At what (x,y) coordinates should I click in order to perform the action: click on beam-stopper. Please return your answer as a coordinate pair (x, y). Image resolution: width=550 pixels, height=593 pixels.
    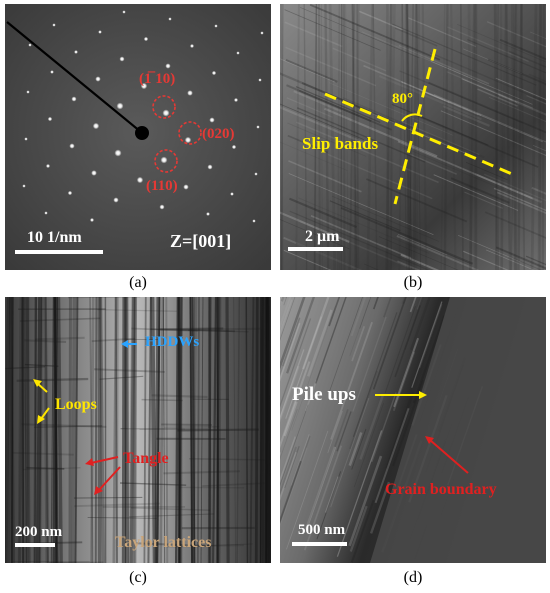
    Looking at the image, I should click on (74, 77).